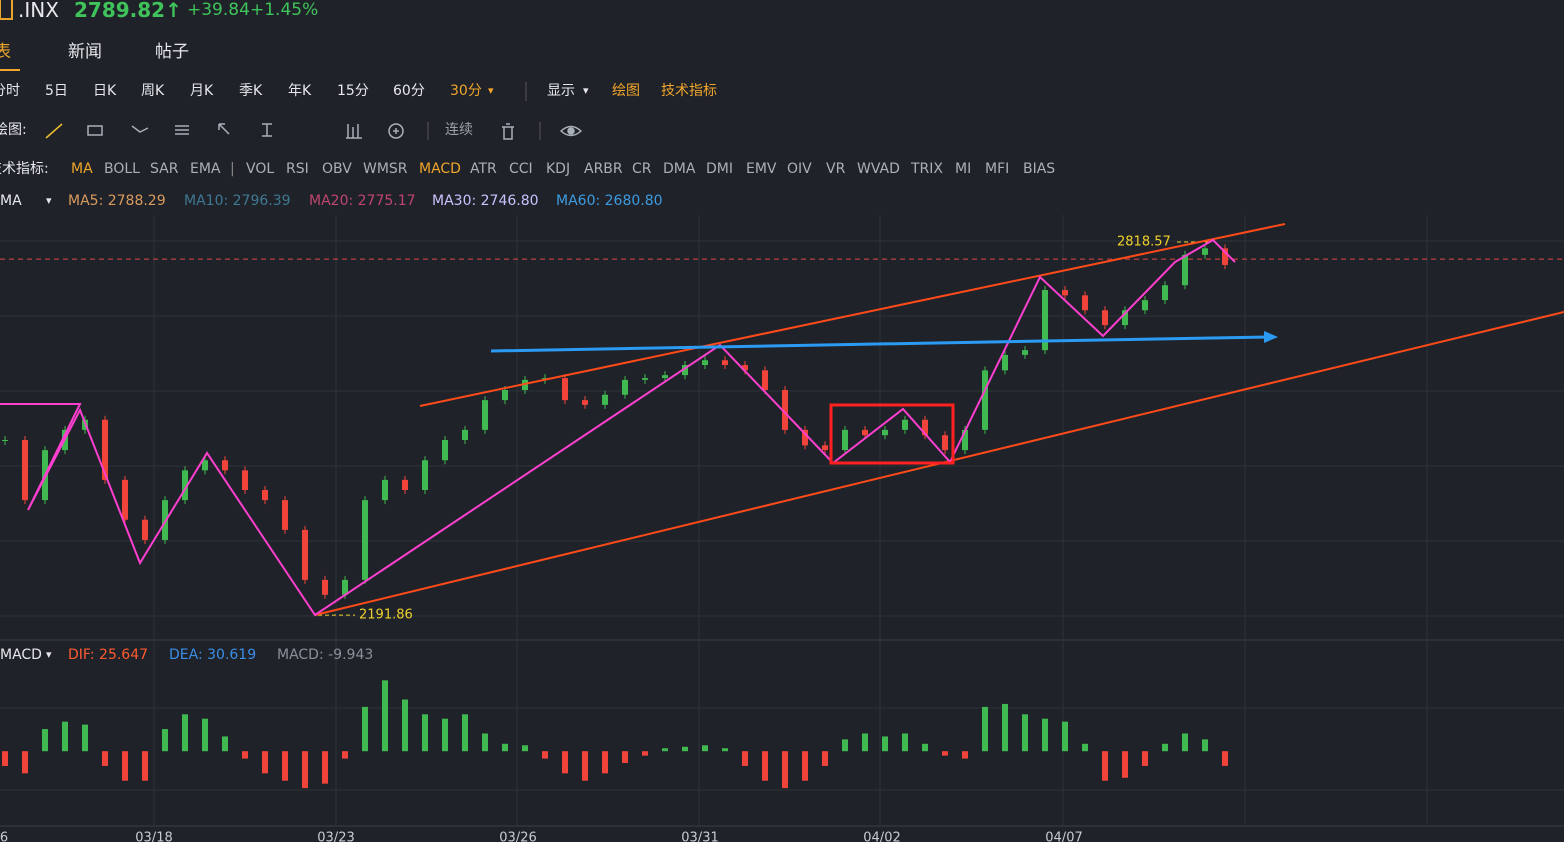 The height and width of the screenshot is (842, 1564). What do you see at coordinates (24, 169) in the screenshot?
I see `indicators-label: 技术指标:` at bounding box center [24, 169].